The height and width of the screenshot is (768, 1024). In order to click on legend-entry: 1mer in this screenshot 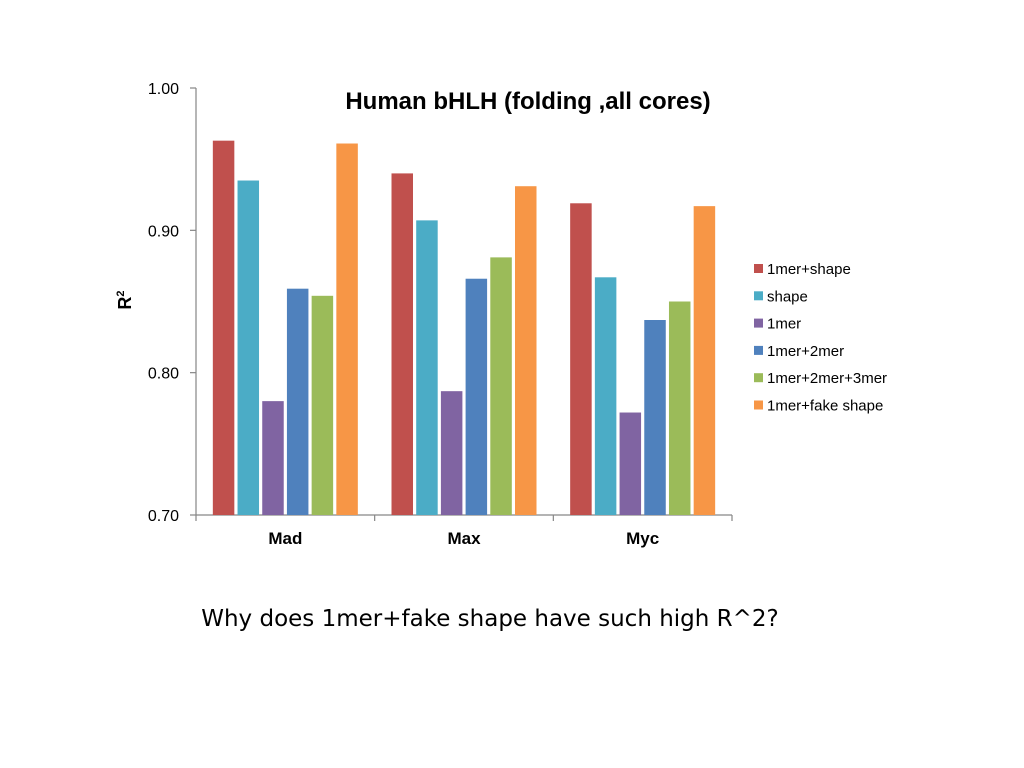, I will do `click(784, 324)`.